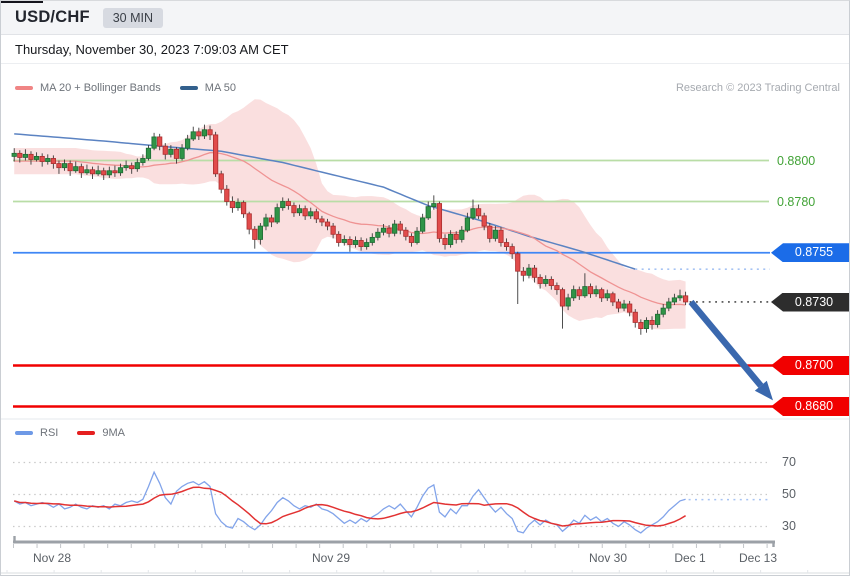 Image resolution: width=850 pixels, height=576 pixels. What do you see at coordinates (810, 302) in the screenshot?
I see `price-level-badge-last: 0.8730` at bounding box center [810, 302].